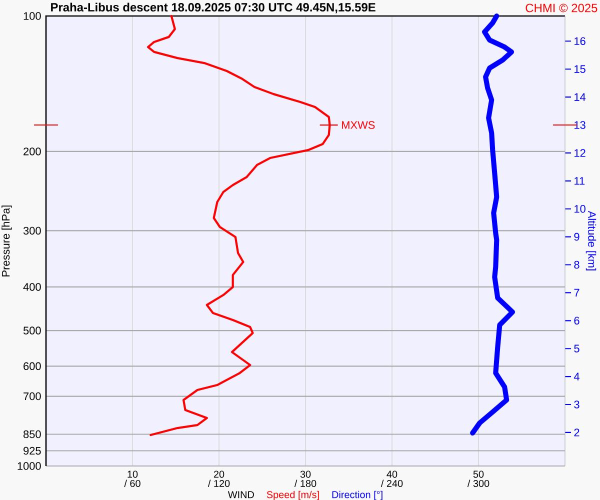  I want to click on y-tick-label: 500, so click(32, 330).